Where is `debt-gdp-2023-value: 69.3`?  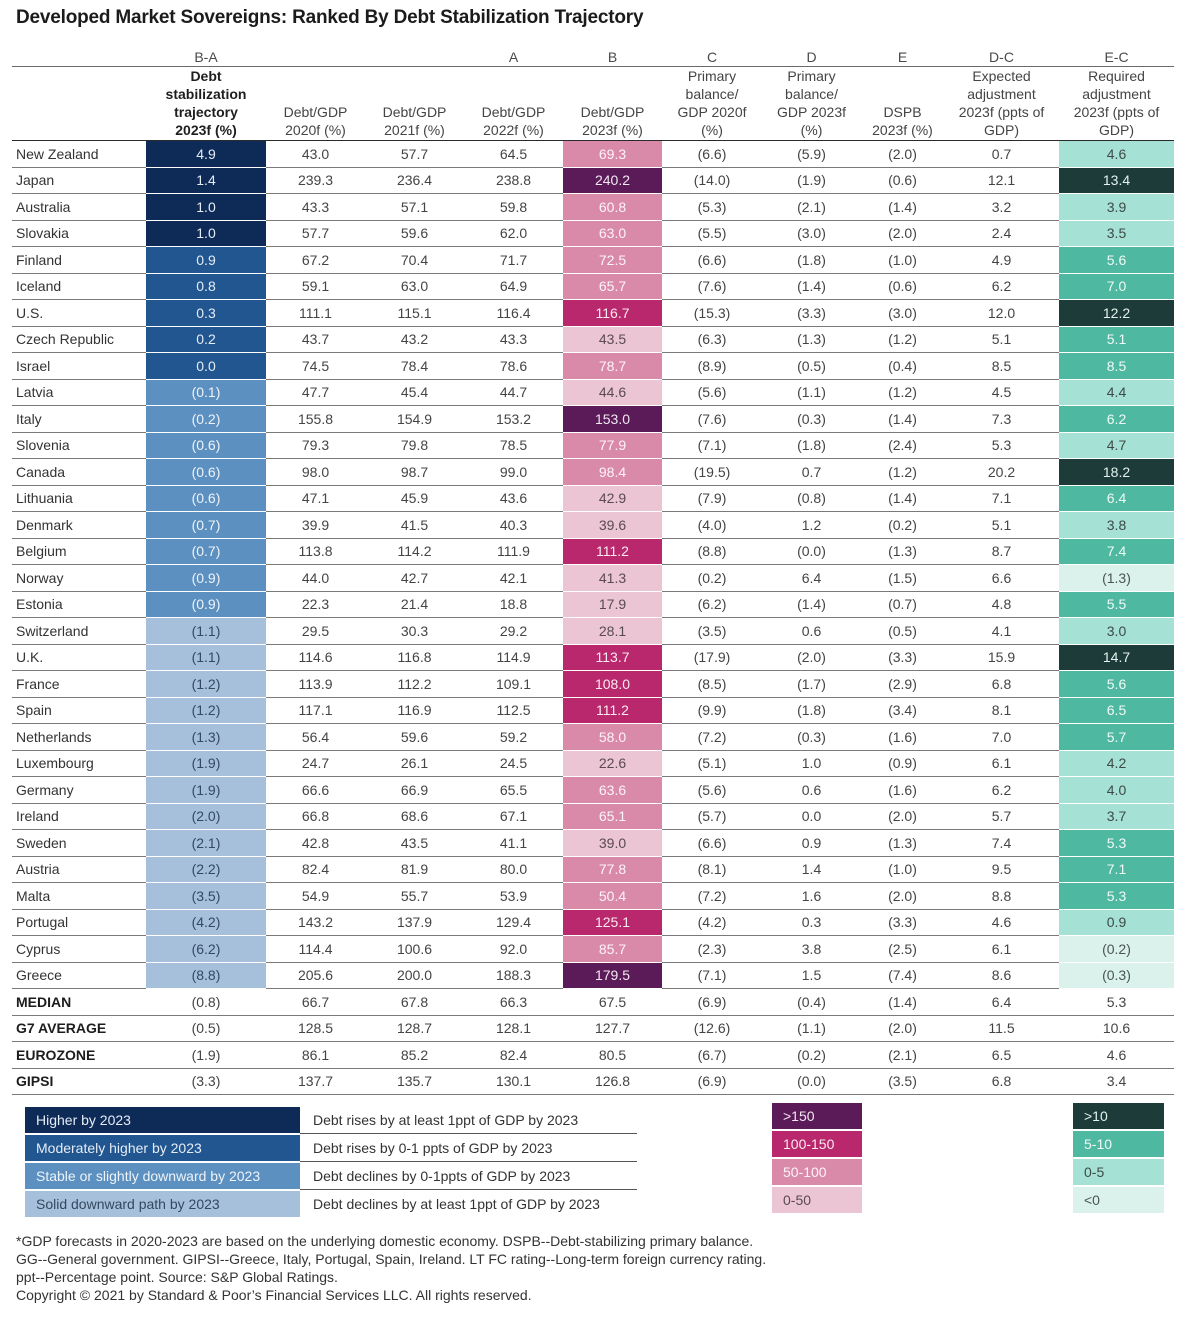 debt-gdp-2023-value: 69.3 is located at coordinates (612, 154).